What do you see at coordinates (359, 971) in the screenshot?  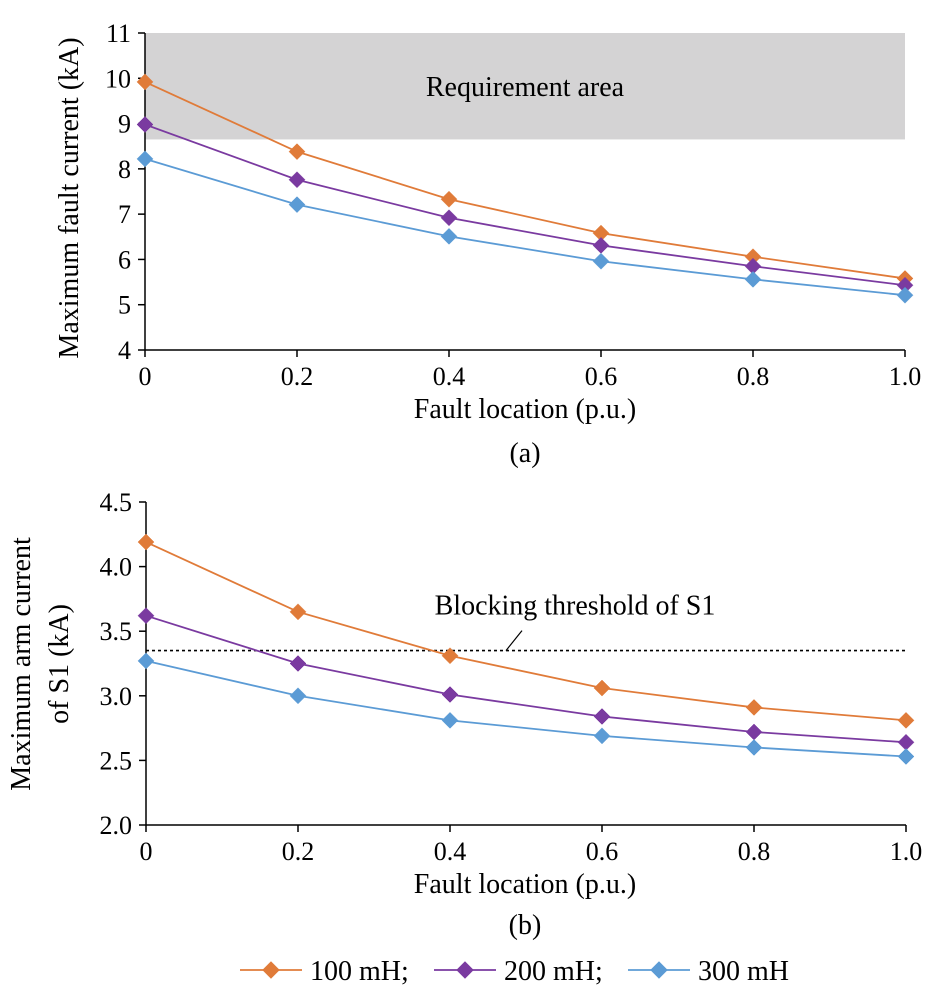 I see `legend-label-0: 100 mH;` at bounding box center [359, 971].